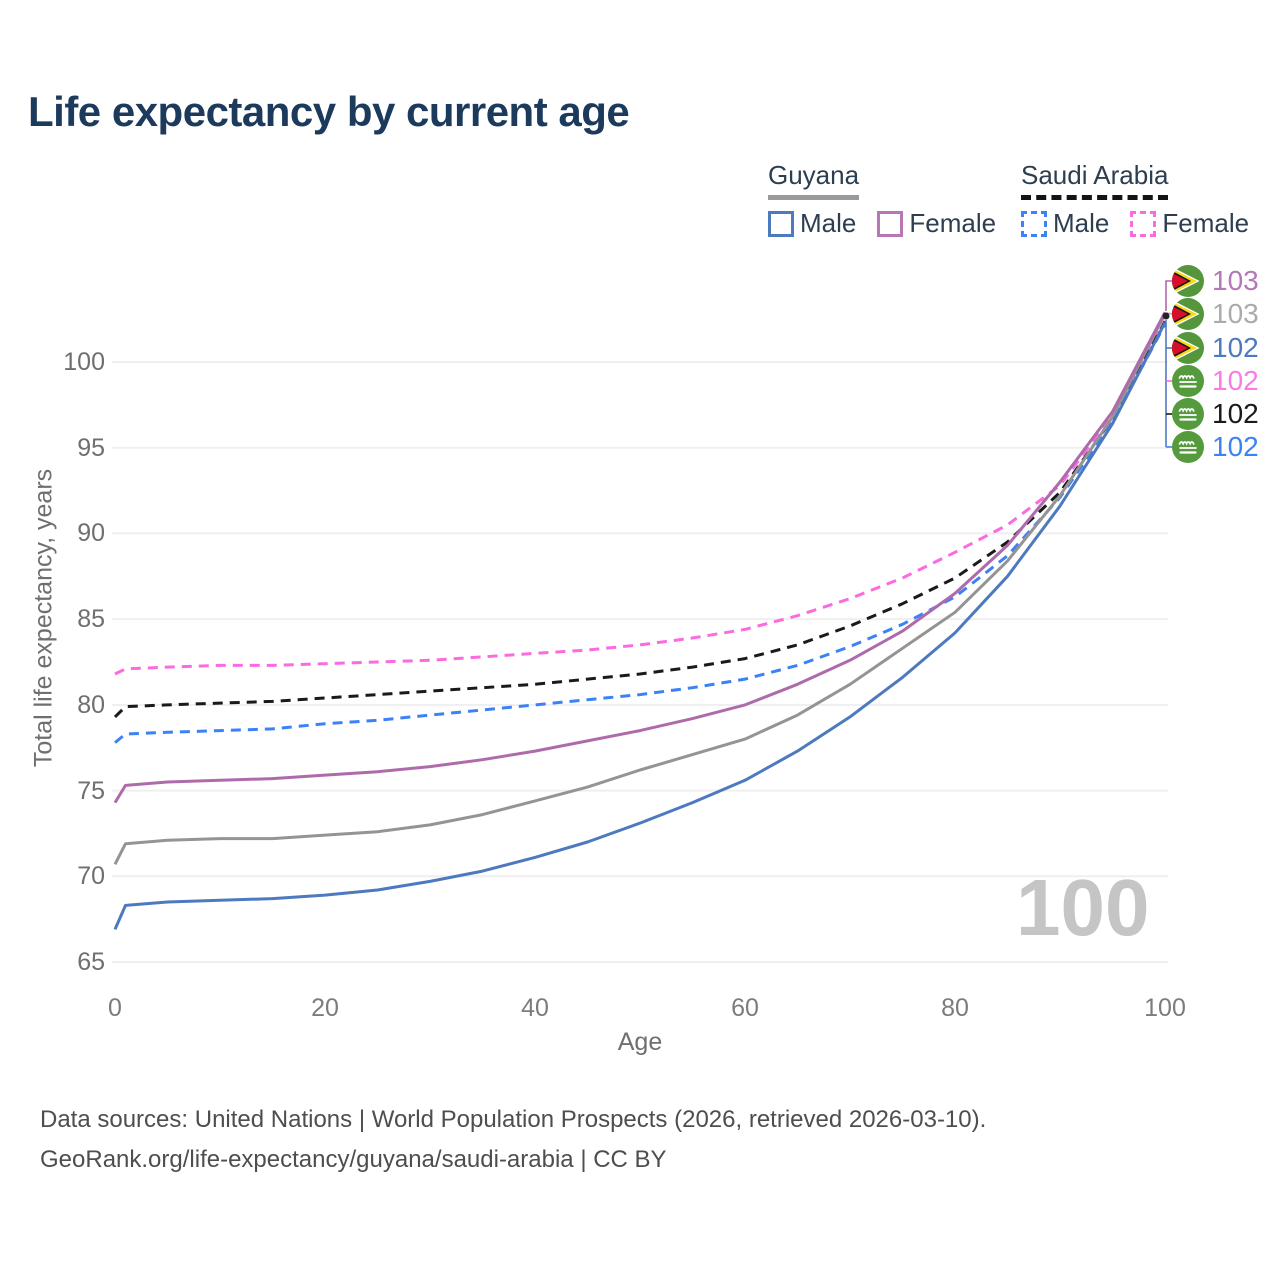 This screenshot has height=1280, width=1280. What do you see at coordinates (1143, 223) in the screenshot?
I see `saudi-female-swatch-icon` at bounding box center [1143, 223].